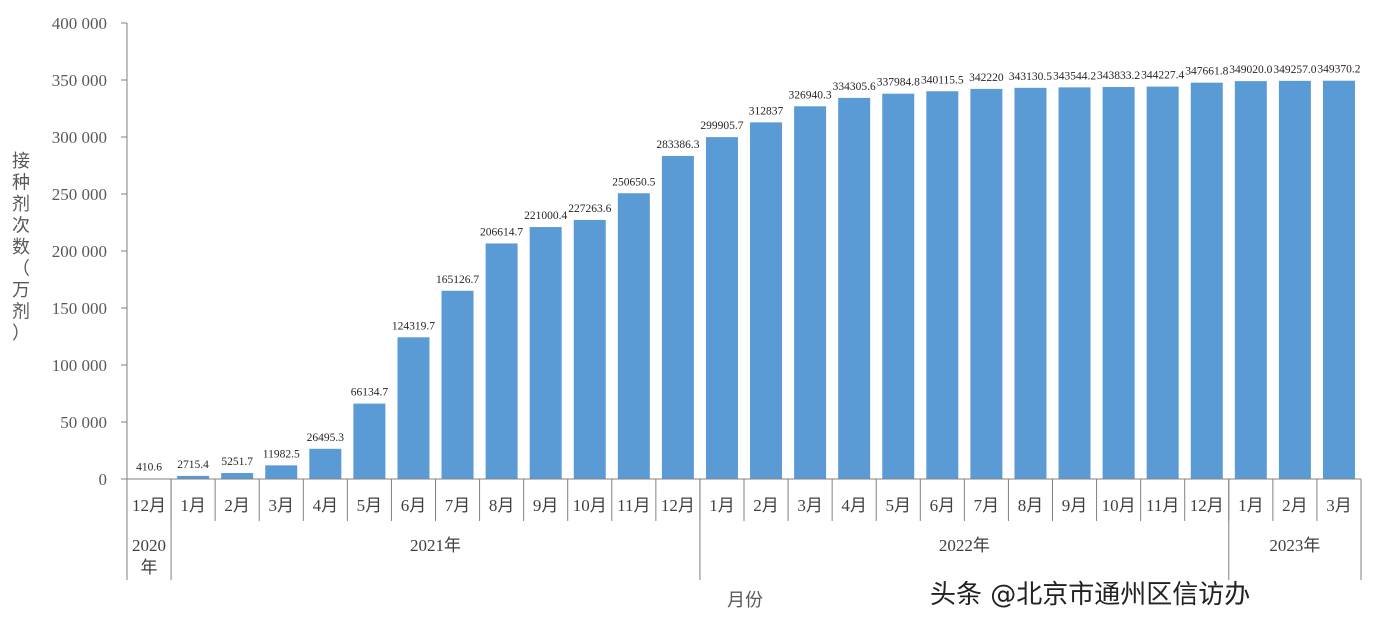 This screenshot has width=1373, height=628. Describe the element at coordinates (898, 83) in the screenshot. I see `data-label: 337984.8` at that location.